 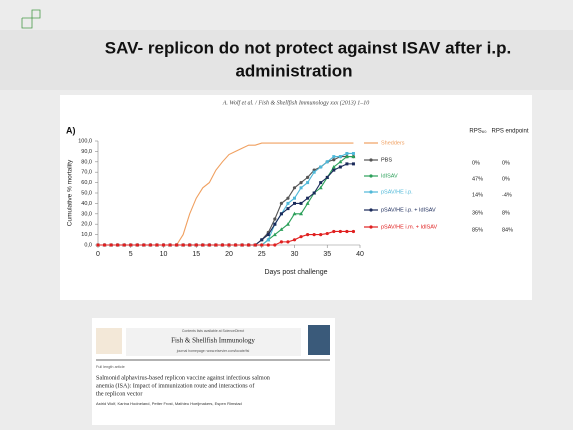 What do you see at coordinates (507, 230) in the screenshot?
I see `rps-value: 84%` at bounding box center [507, 230].